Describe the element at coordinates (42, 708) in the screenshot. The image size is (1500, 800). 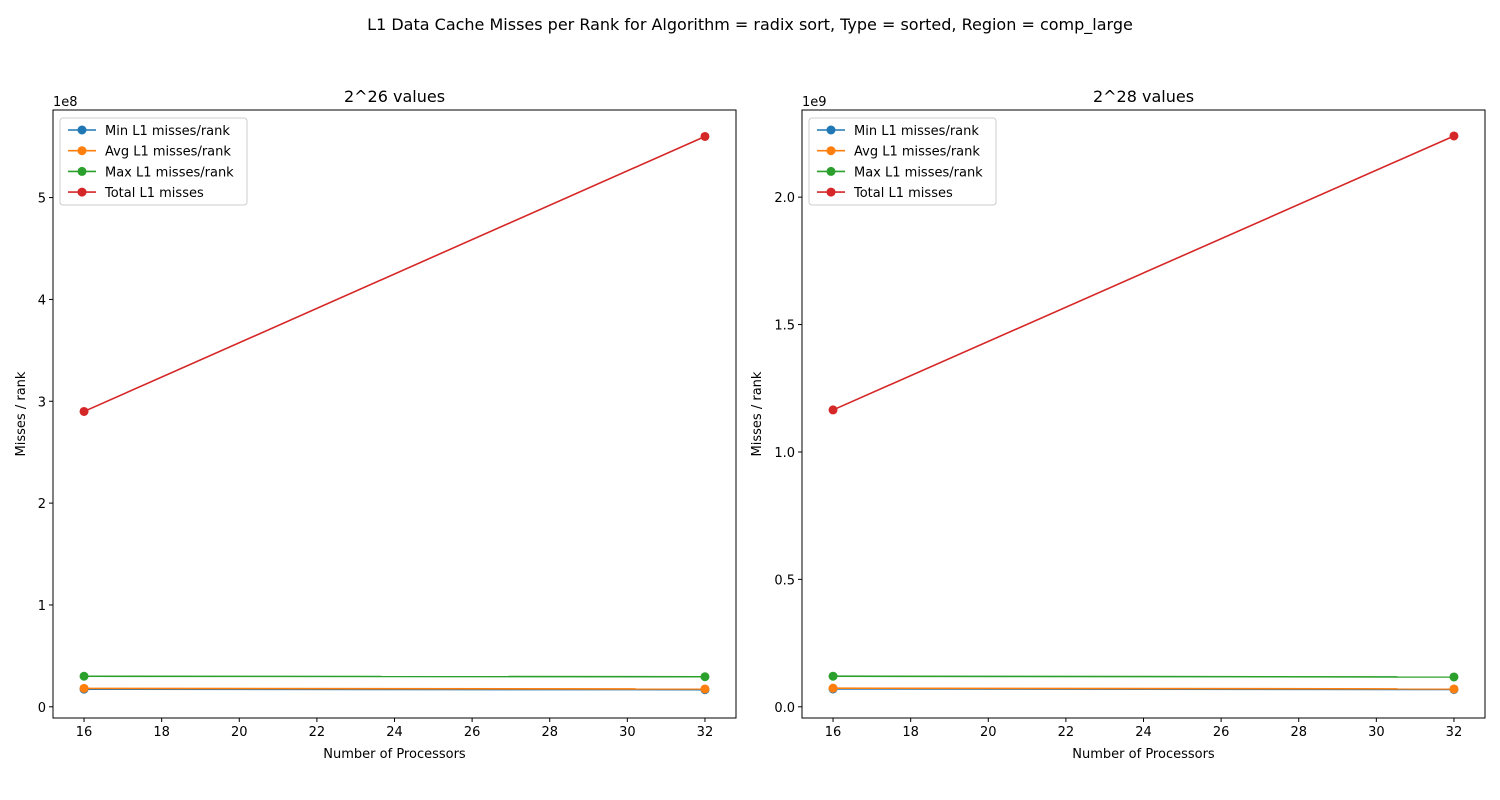
I see `y-tick-label: 0` at that location.